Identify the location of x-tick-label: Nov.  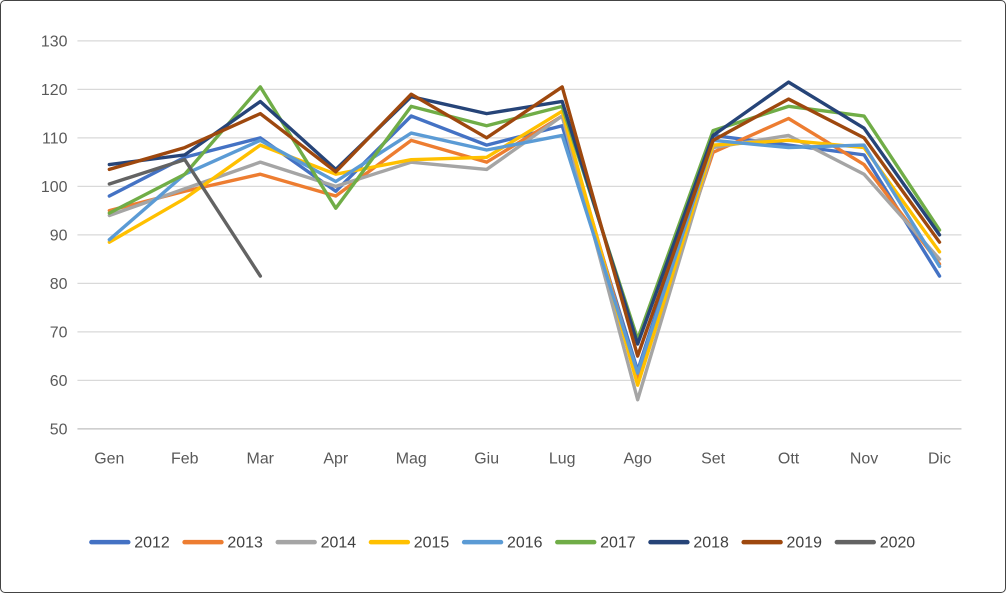
(864, 458).